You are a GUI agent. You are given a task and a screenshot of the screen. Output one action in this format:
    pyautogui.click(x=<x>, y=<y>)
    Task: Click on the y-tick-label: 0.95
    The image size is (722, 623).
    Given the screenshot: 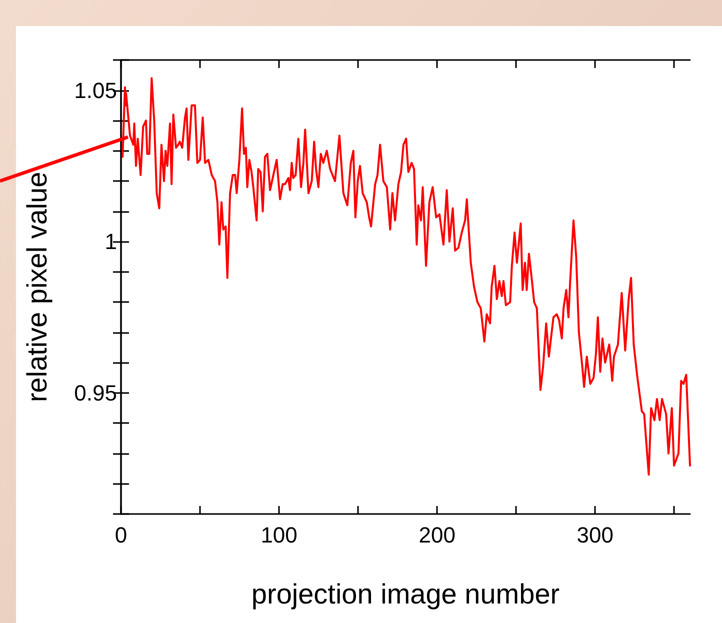 What is the action you would take?
    pyautogui.click(x=95, y=393)
    